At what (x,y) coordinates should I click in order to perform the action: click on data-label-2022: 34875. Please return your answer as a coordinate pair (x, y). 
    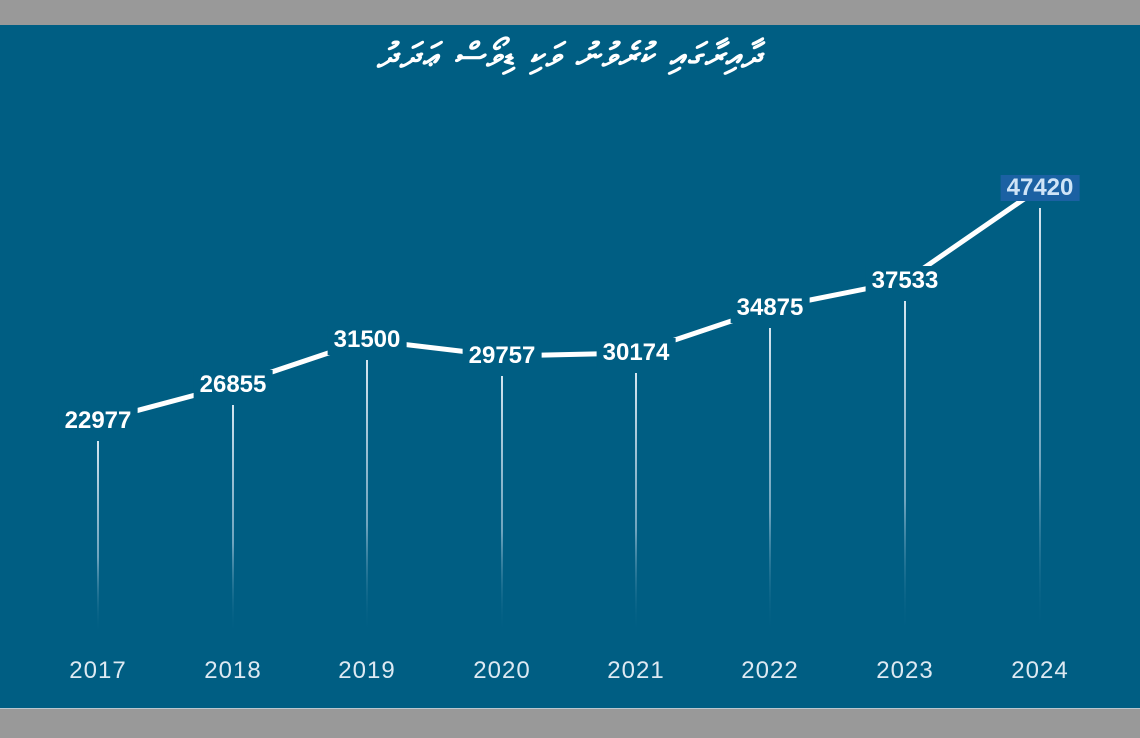
    Looking at the image, I should click on (770, 308).